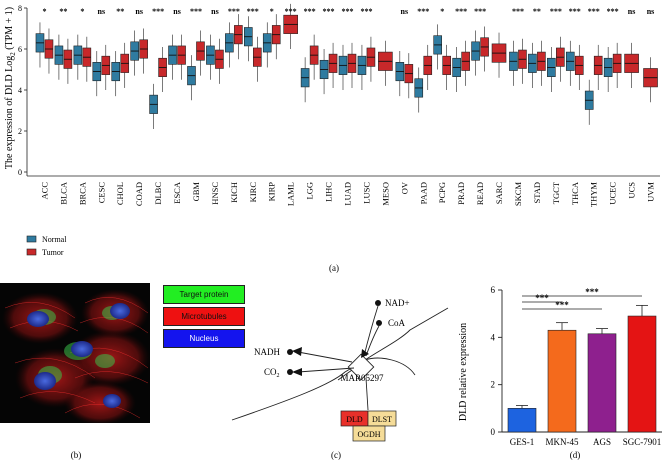 The height and width of the screenshot is (462, 669). Describe the element at coordinates (613, 11) in the screenshot. I see `sig-label-ucec: ***` at that location.